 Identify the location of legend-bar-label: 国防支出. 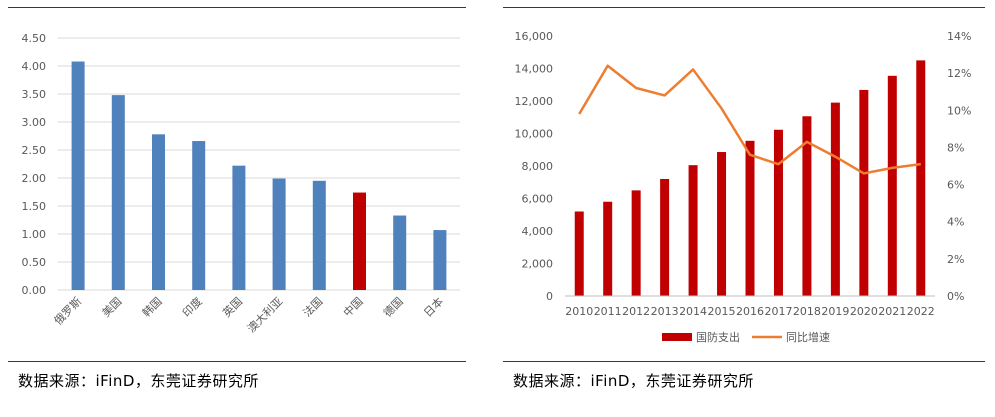
(718, 337).